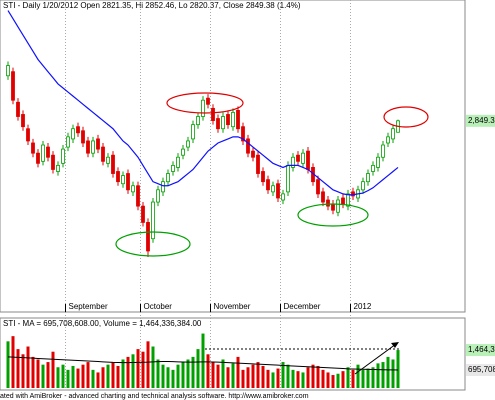 The height and width of the screenshot is (400, 495). Describe the element at coordinates (302, 306) in the screenshot. I see `x-tick-label: December` at that location.